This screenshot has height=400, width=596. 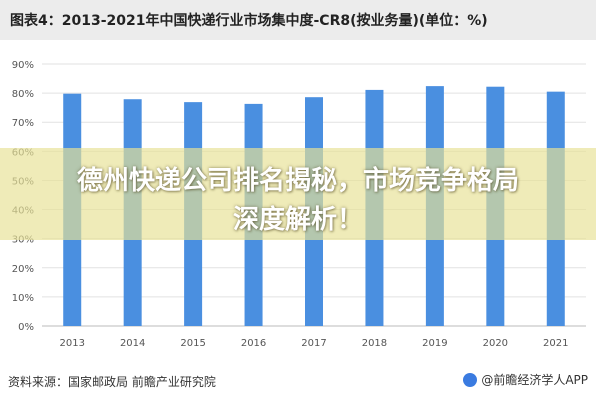 What do you see at coordinates (297, 181) in the screenshot?
I see `headline-line-1: 德州快递公司排名揭秘，市场竞争格局` at bounding box center [297, 181].